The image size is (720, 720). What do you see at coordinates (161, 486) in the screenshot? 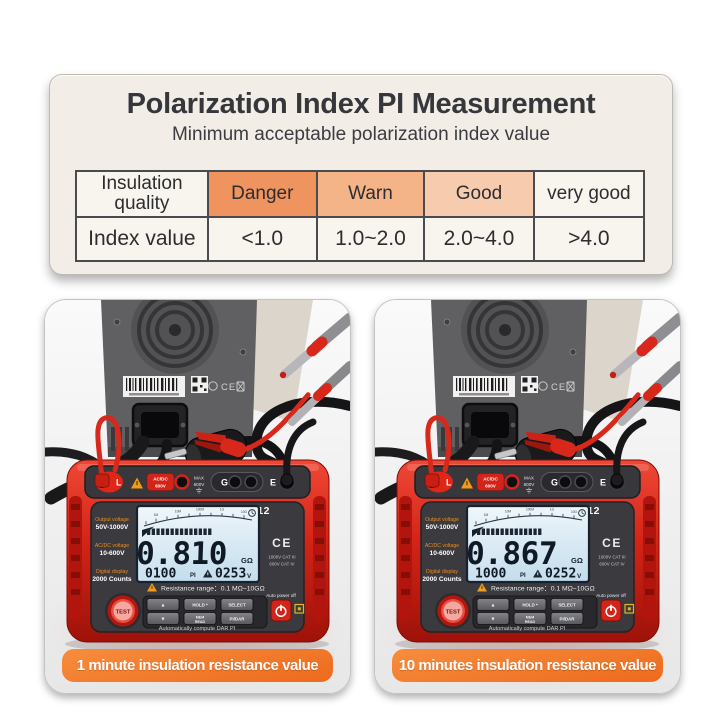
I see `acdc-badge-line2: 600V` at bounding box center [161, 486].